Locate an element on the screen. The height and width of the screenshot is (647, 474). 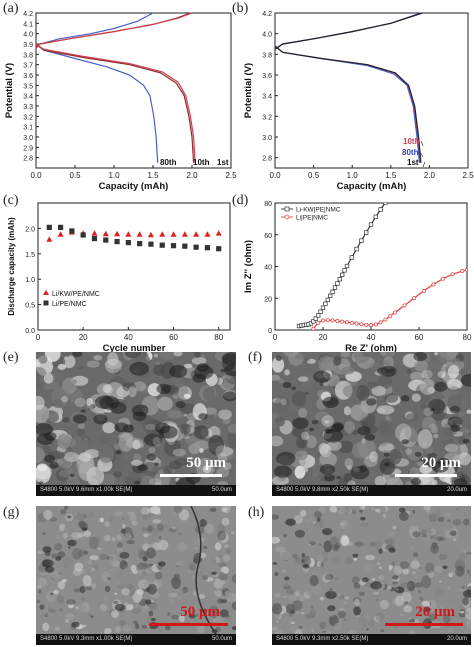
y-tick-label: 3.0 is located at coordinates (267, 138).